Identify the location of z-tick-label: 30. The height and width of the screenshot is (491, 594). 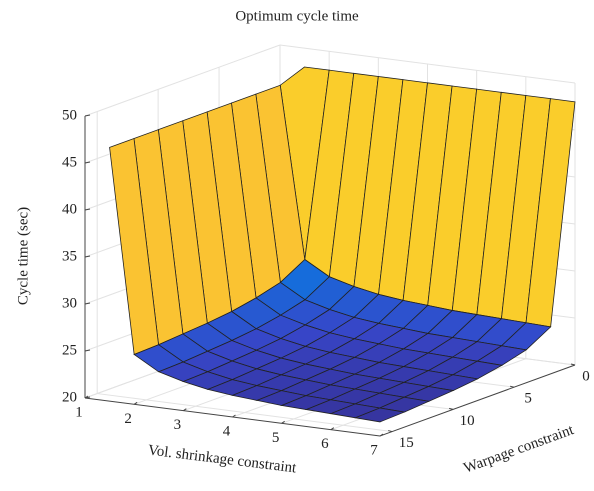
(69, 303).